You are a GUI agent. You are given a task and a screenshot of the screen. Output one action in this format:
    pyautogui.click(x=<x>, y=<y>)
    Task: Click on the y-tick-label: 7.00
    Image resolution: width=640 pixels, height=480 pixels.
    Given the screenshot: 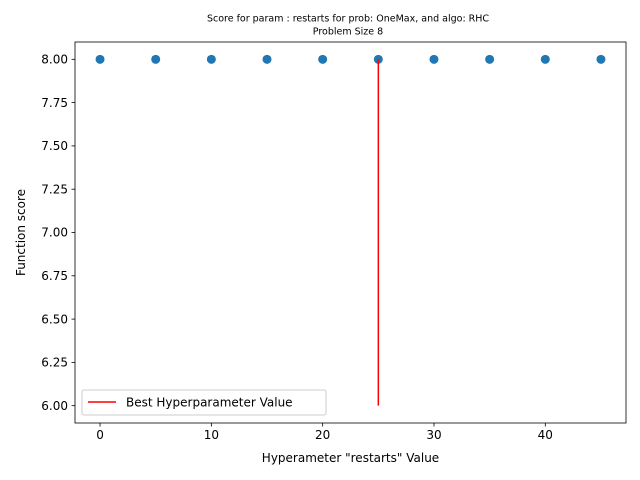 What is the action you would take?
    pyautogui.click(x=54, y=233)
    